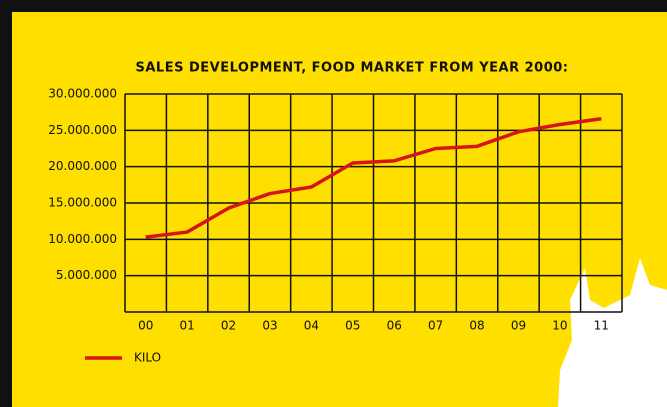 Image resolution: width=667 pixels, height=407 pixels. What do you see at coordinates (394, 326) in the screenshot?
I see `x-tick-label: 06` at bounding box center [394, 326].